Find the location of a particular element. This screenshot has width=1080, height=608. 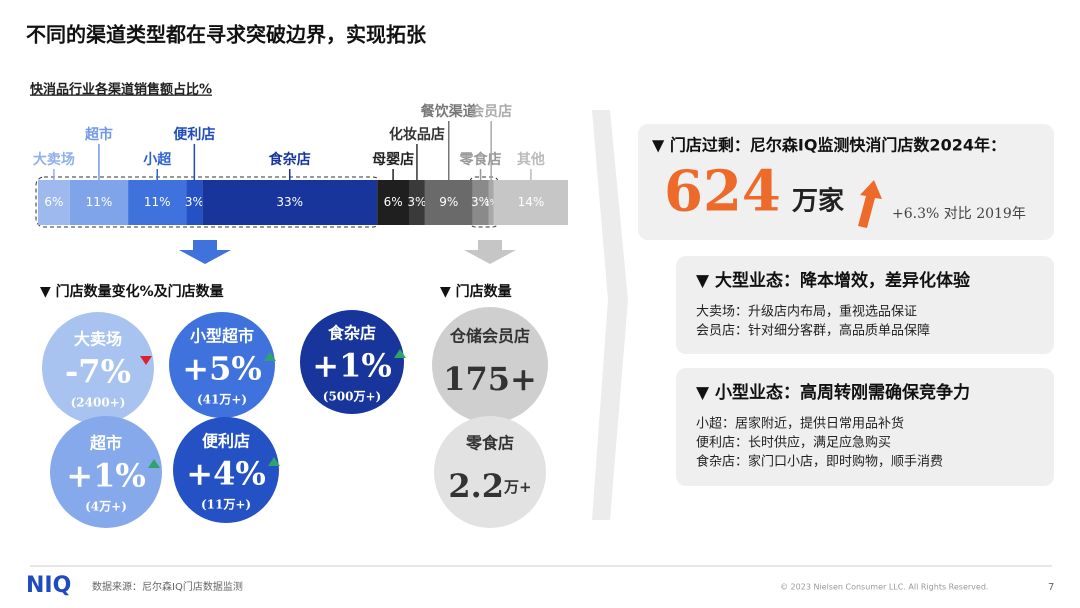

overview-comparison: +6.3% 对比 2019年 is located at coordinates (959, 214).